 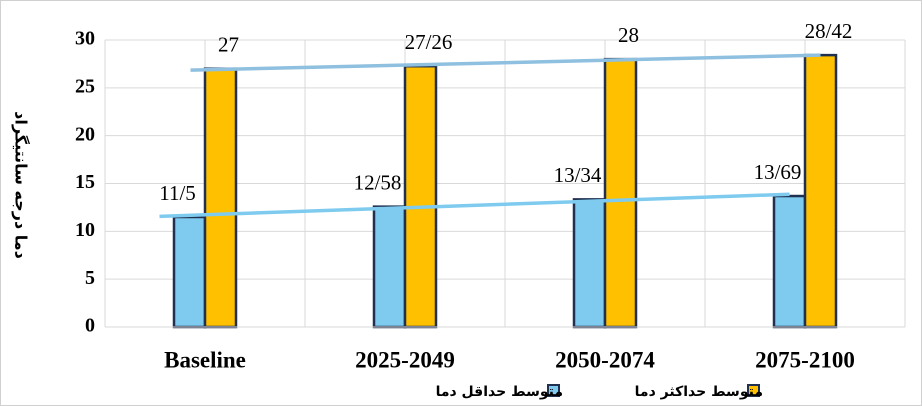 I want to click on y-tick-label: 15, so click(x=85, y=182).